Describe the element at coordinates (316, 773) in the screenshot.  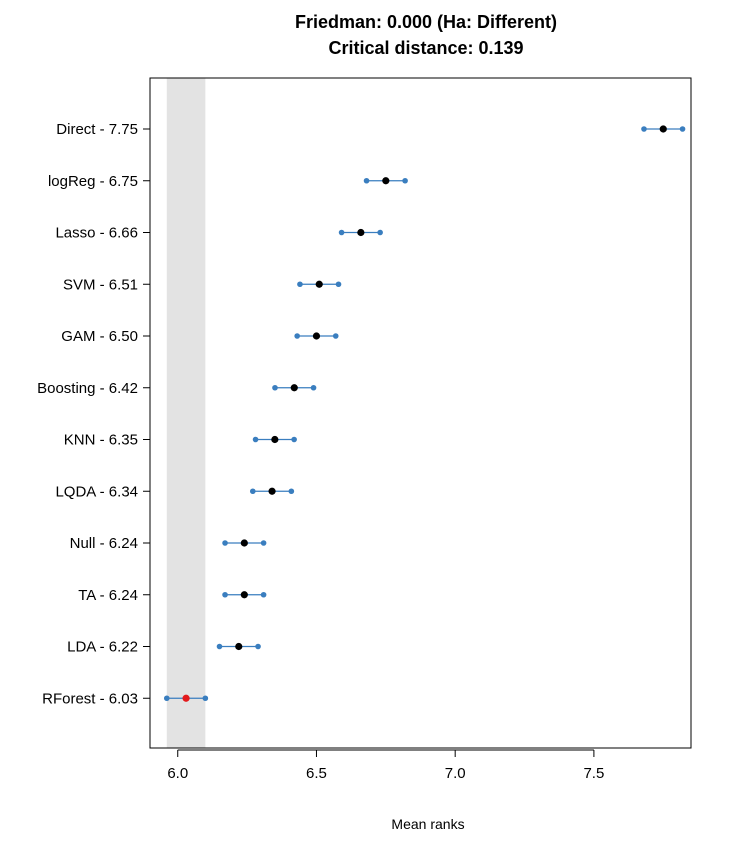
I see `x-tick-label: 6.5` at that location.